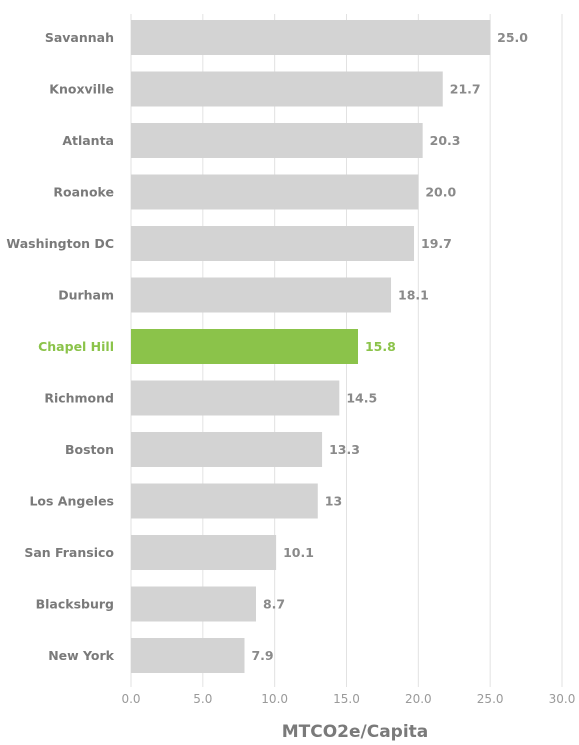 The height and width of the screenshot is (745, 579). What do you see at coordinates (380, 346) in the screenshot?
I see `value-label: 15.8` at bounding box center [380, 346].